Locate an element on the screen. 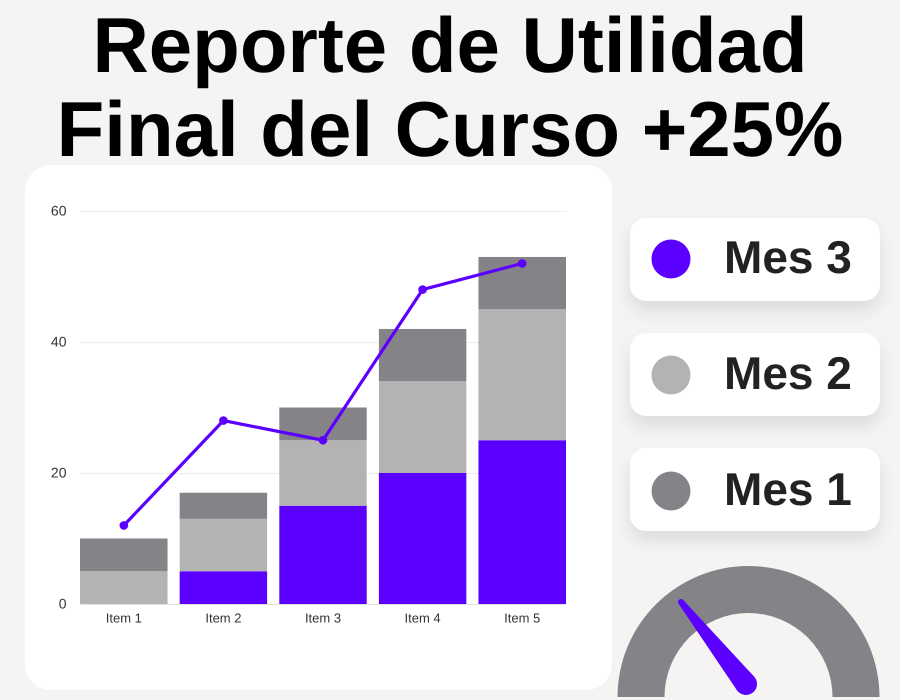  legend-label: Mes 3 is located at coordinates (788, 257).